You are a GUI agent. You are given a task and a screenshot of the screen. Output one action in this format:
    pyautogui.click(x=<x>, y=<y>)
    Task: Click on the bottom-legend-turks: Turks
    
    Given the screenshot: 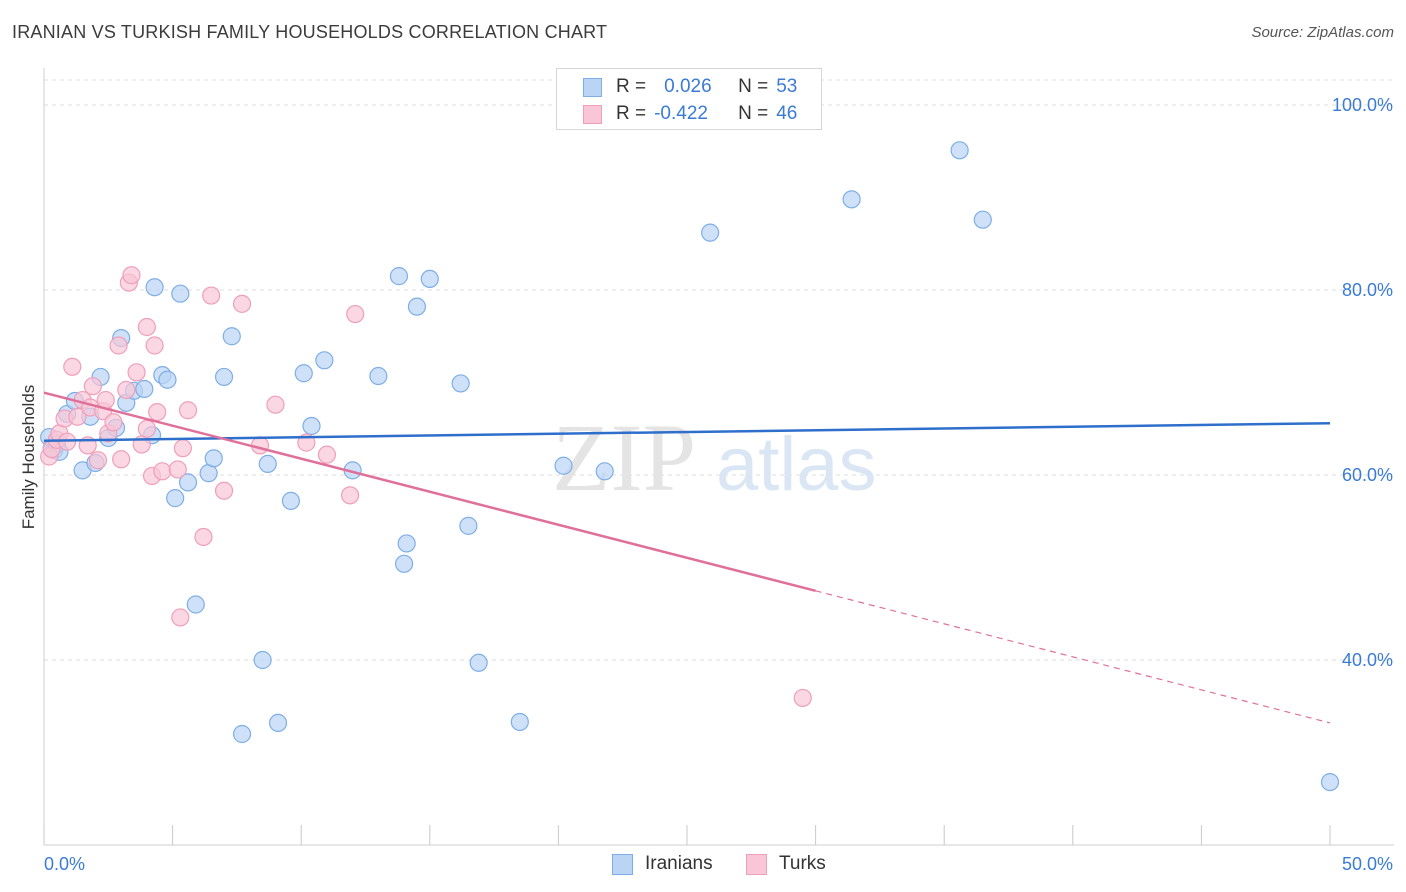 What is the action you would take?
    pyautogui.click(x=786, y=864)
    